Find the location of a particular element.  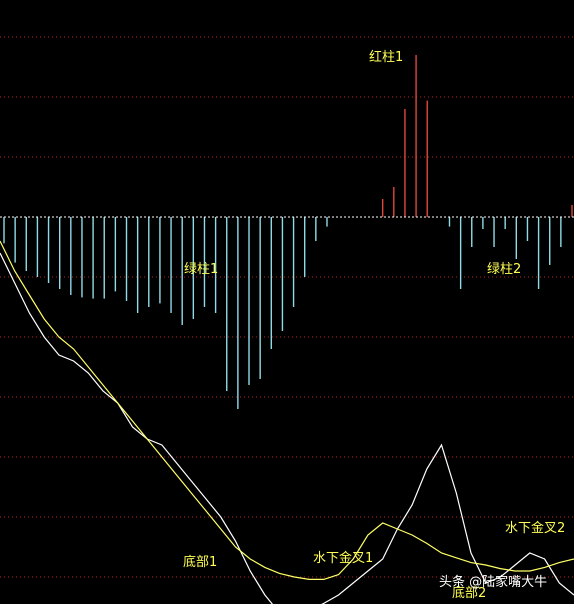

annotation-green-bar-2: 绿柱2 is located at coordinates (504, 269).